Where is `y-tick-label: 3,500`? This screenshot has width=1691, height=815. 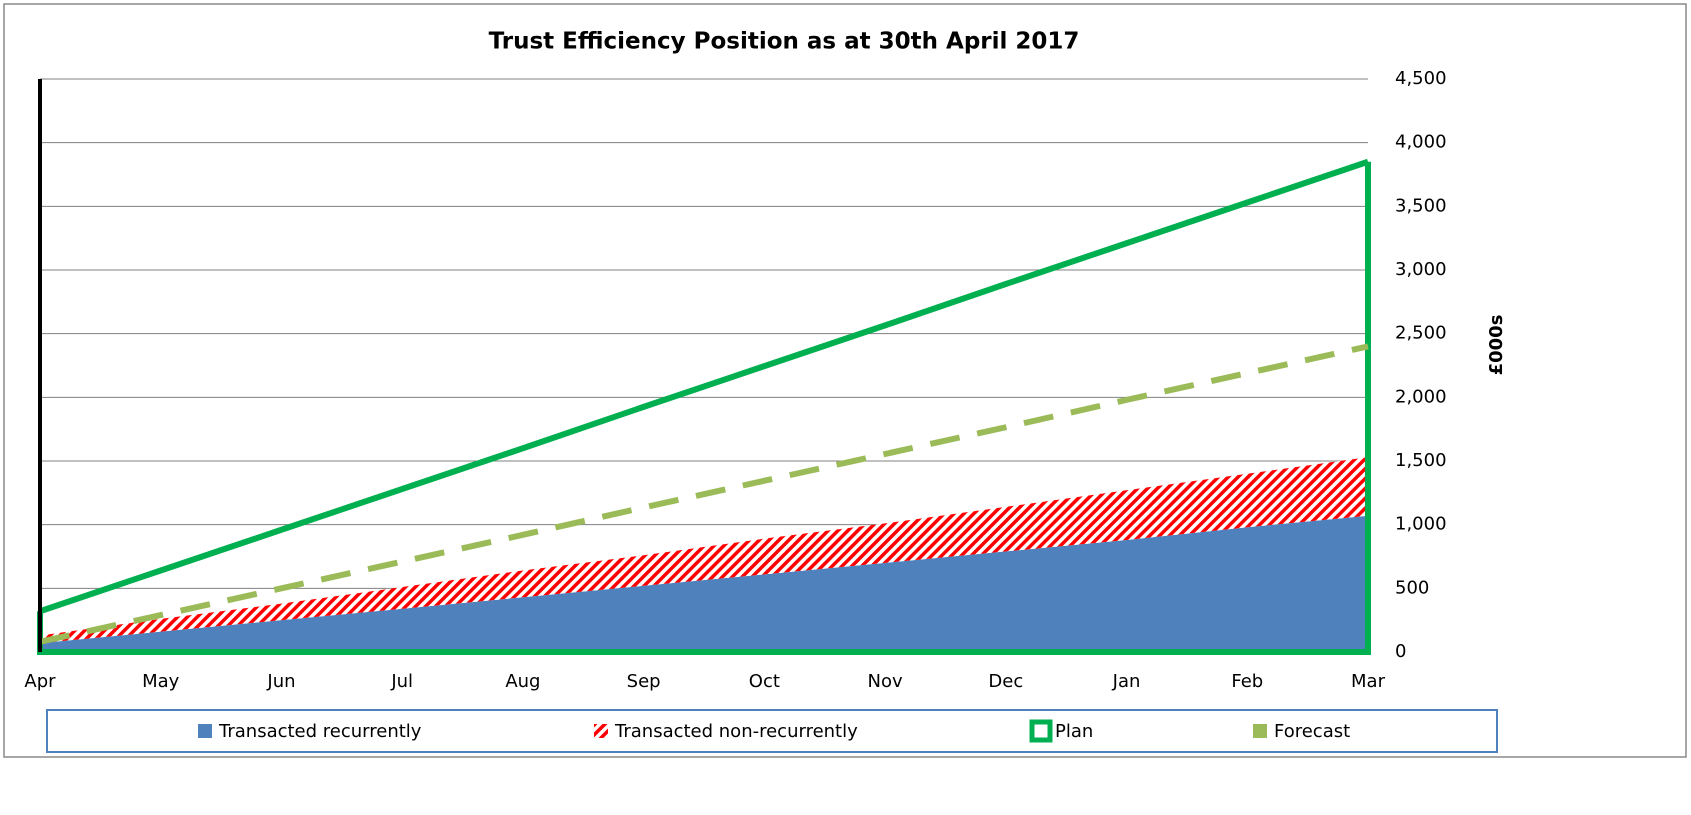 y-tick-label: 3,500 is located at coordinates (1421, 205).